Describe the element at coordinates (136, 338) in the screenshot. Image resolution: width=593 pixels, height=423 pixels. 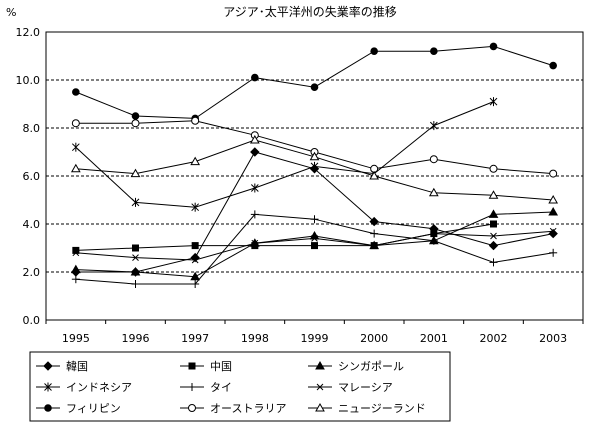
I see `x-tick-label: 1996` at that location.